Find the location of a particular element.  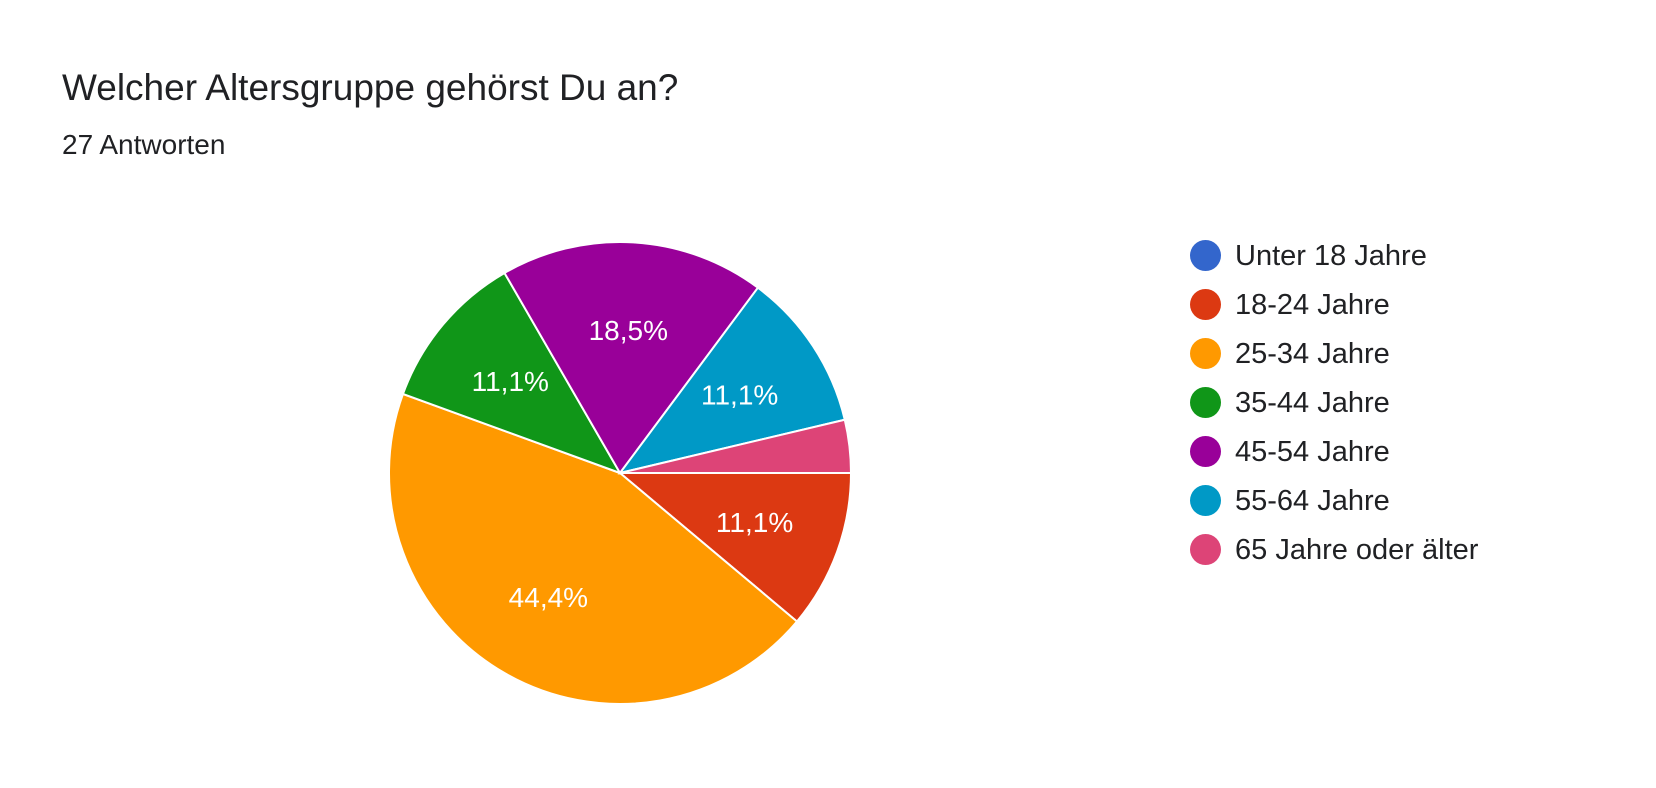

pie-slice-45-54-jahre is located at coordinates (631, 358).